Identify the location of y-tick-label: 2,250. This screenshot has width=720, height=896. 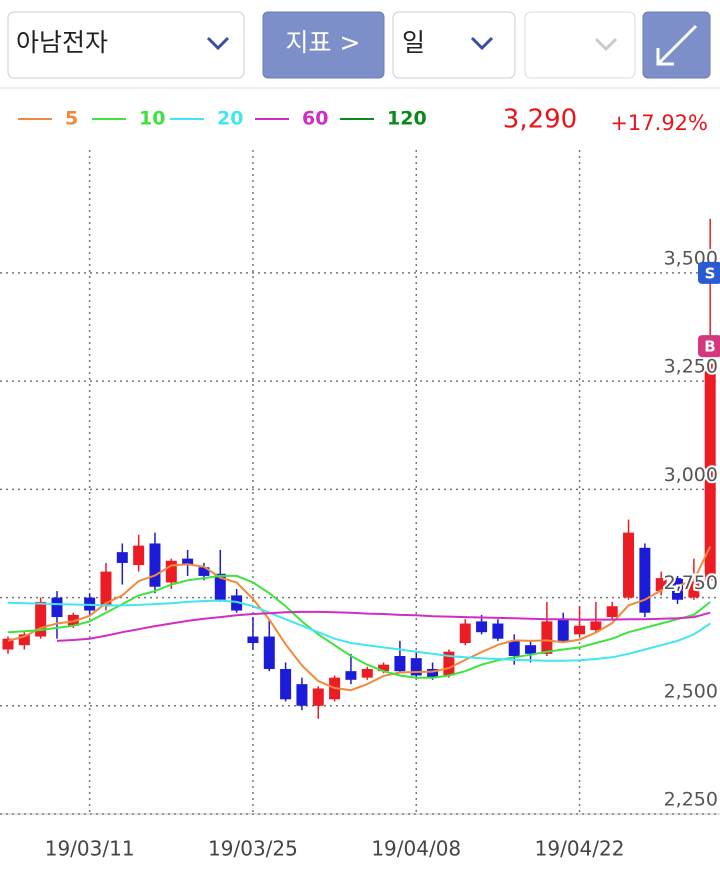
(691, 800).